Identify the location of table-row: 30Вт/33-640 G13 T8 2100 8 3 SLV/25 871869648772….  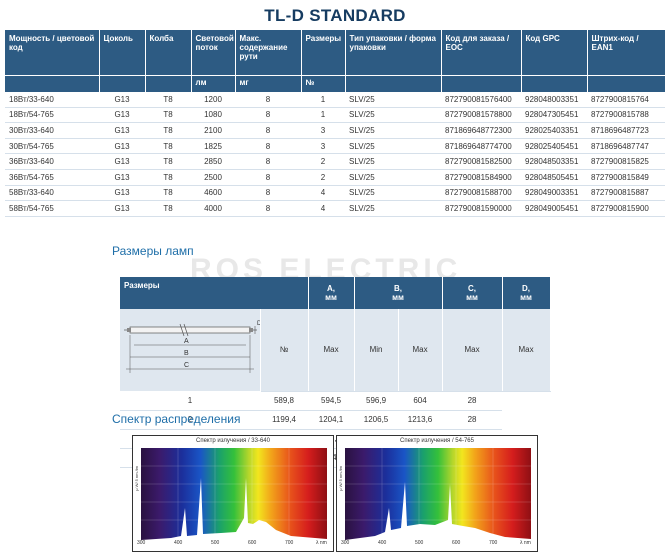
(335, 130).